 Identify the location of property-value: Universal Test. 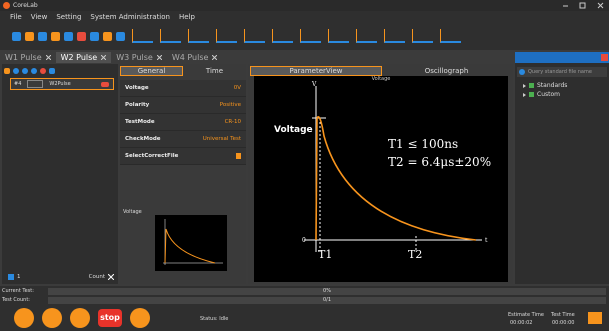
(221, 139).